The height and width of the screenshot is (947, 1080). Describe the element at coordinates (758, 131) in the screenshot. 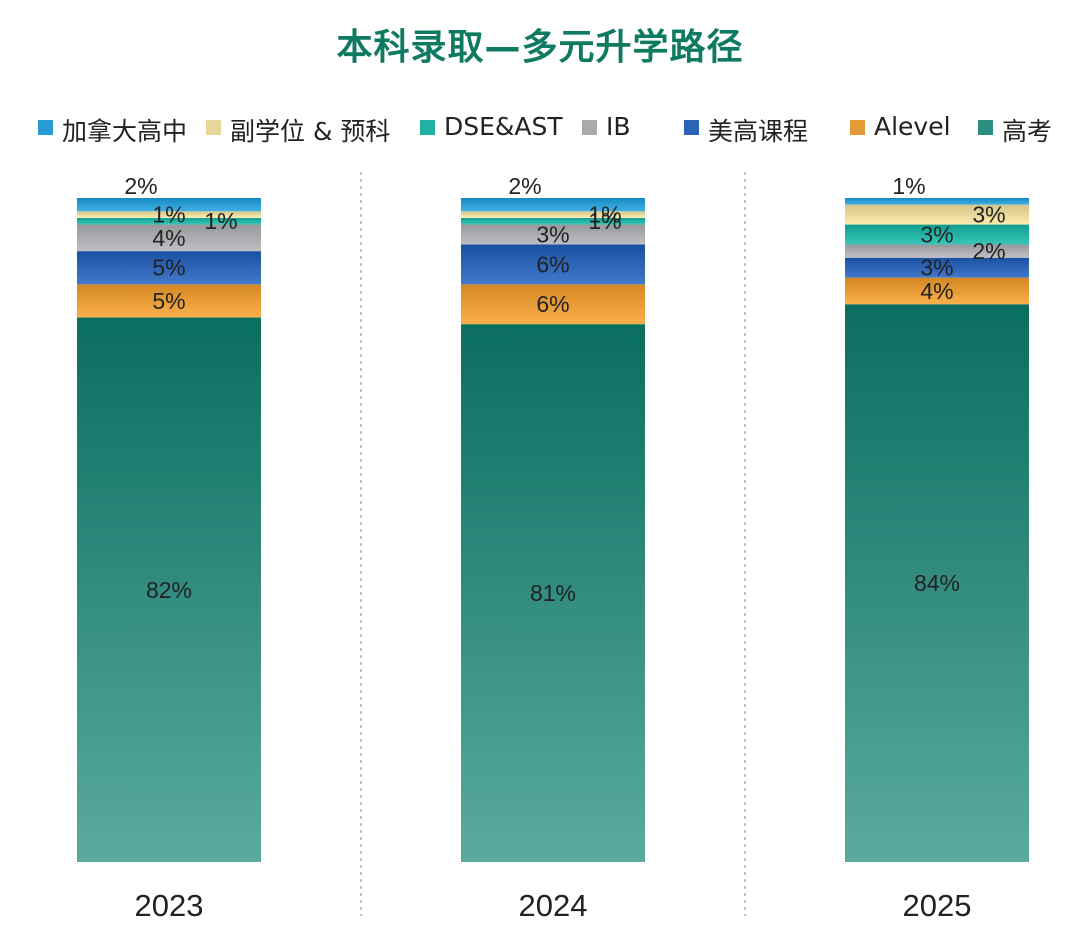

I see `legend-label: 美高课程` at that location.